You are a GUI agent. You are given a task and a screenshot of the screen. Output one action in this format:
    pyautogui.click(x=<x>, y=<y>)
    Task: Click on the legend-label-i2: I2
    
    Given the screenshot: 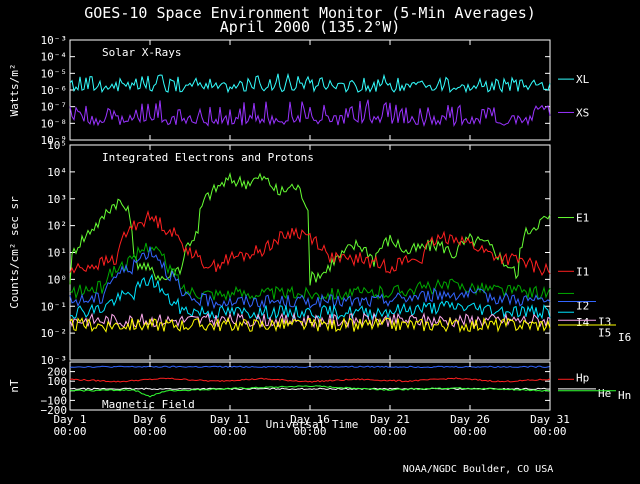 What is the action you would take?
    pyautogui.click(x=582, y=305)
    